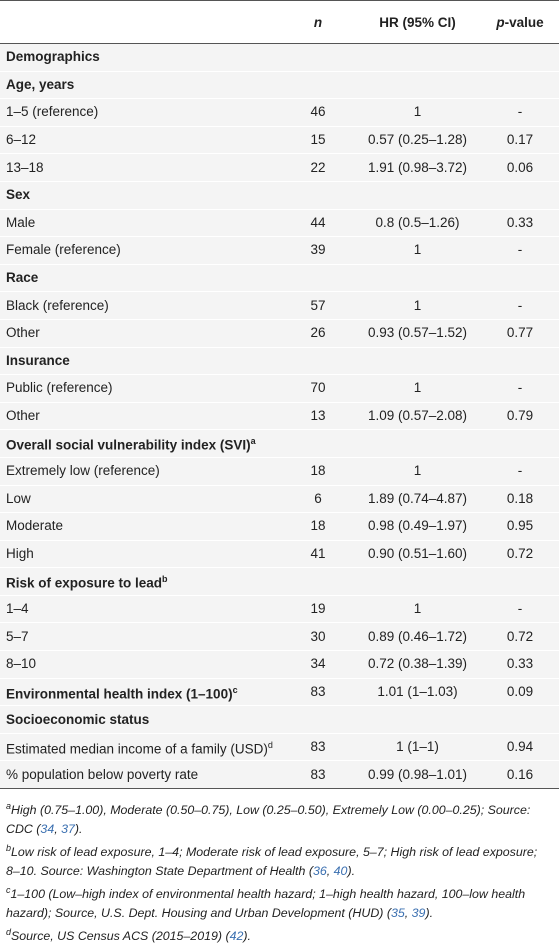  I want to click on cell-value: 30, so click(318, 636).